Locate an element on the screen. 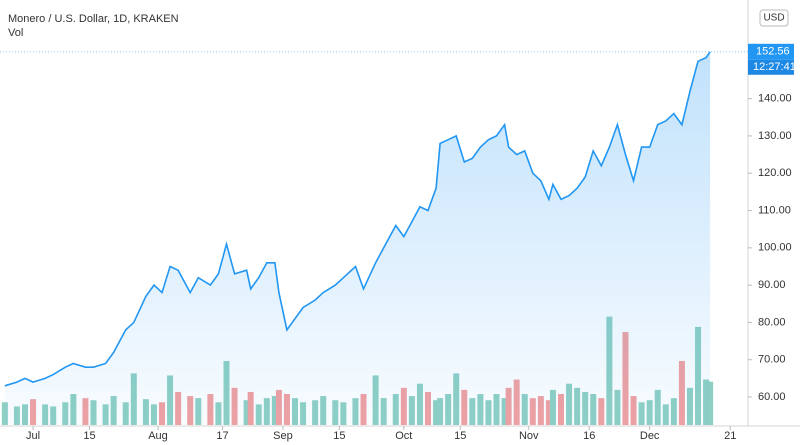 This screenshot has width=800, height=445. y-tick-label: 140.00 is located at coordinates (775, 99).